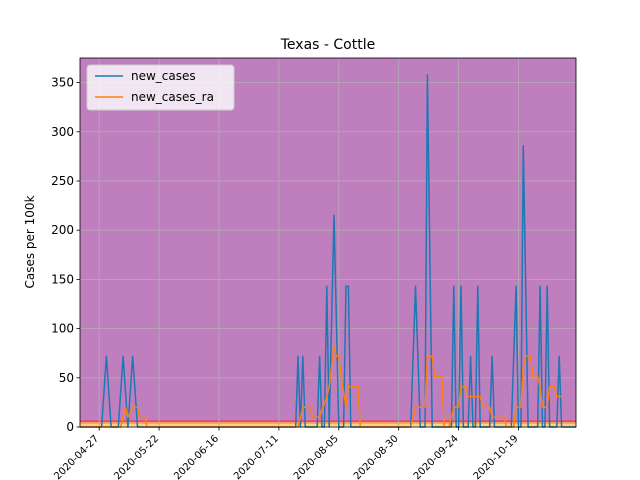  What do you see at coordinates (376, 456) in the screenshot?
I see `x-tick-label-5: 2020-08-30` at bounding box center [376, 456].